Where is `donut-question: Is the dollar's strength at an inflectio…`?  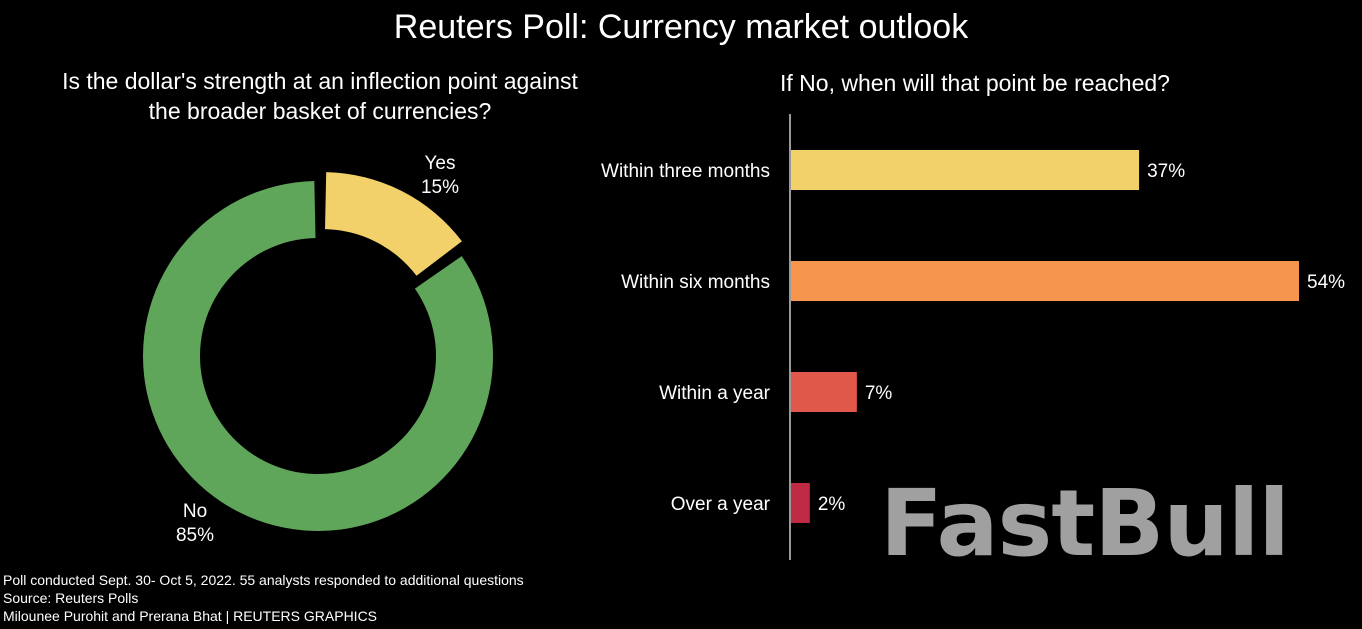
donut-question: Is the dollar's strength at an inflectio… is located at coordinates (320, 96).